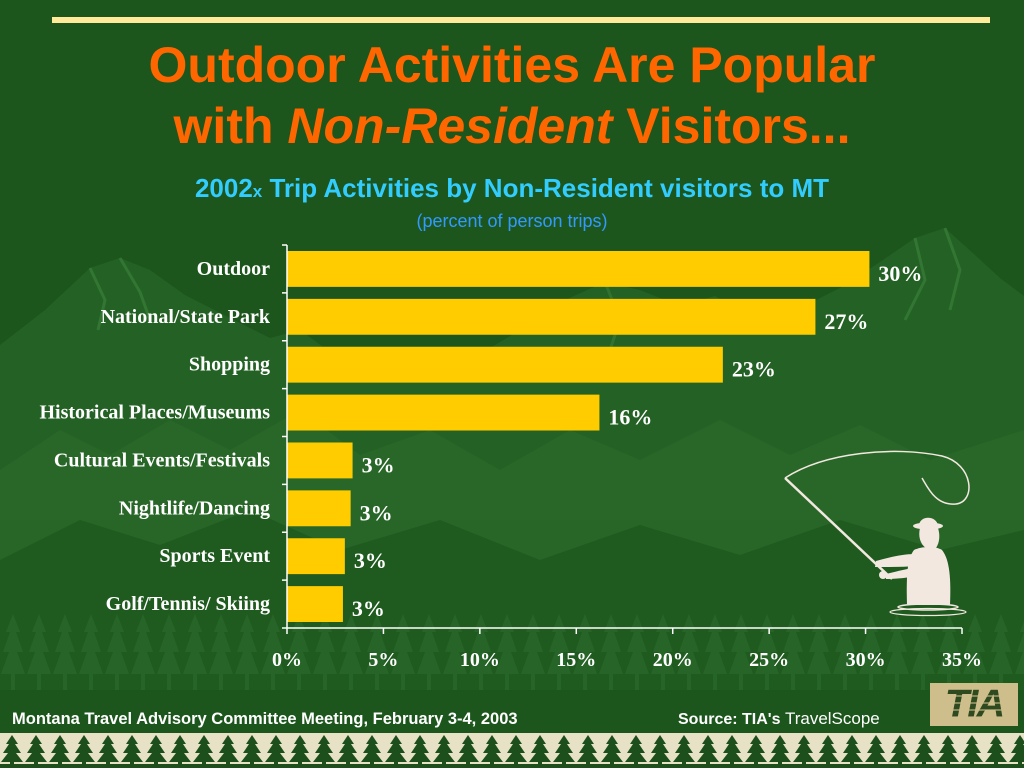 Image resolution: width=1024 pixels, height=768 pixels. I want to click on fly-fisherman-icon, so click(877, 533).